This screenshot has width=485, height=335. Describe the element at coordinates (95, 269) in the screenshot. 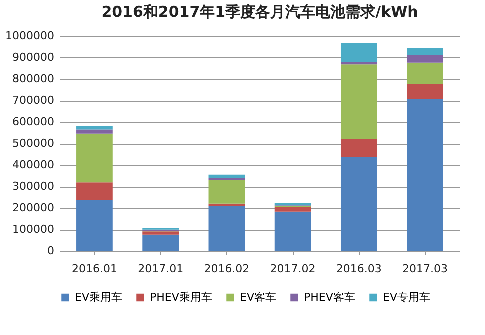

I see `x-tick-label: 2016.01` at that location.